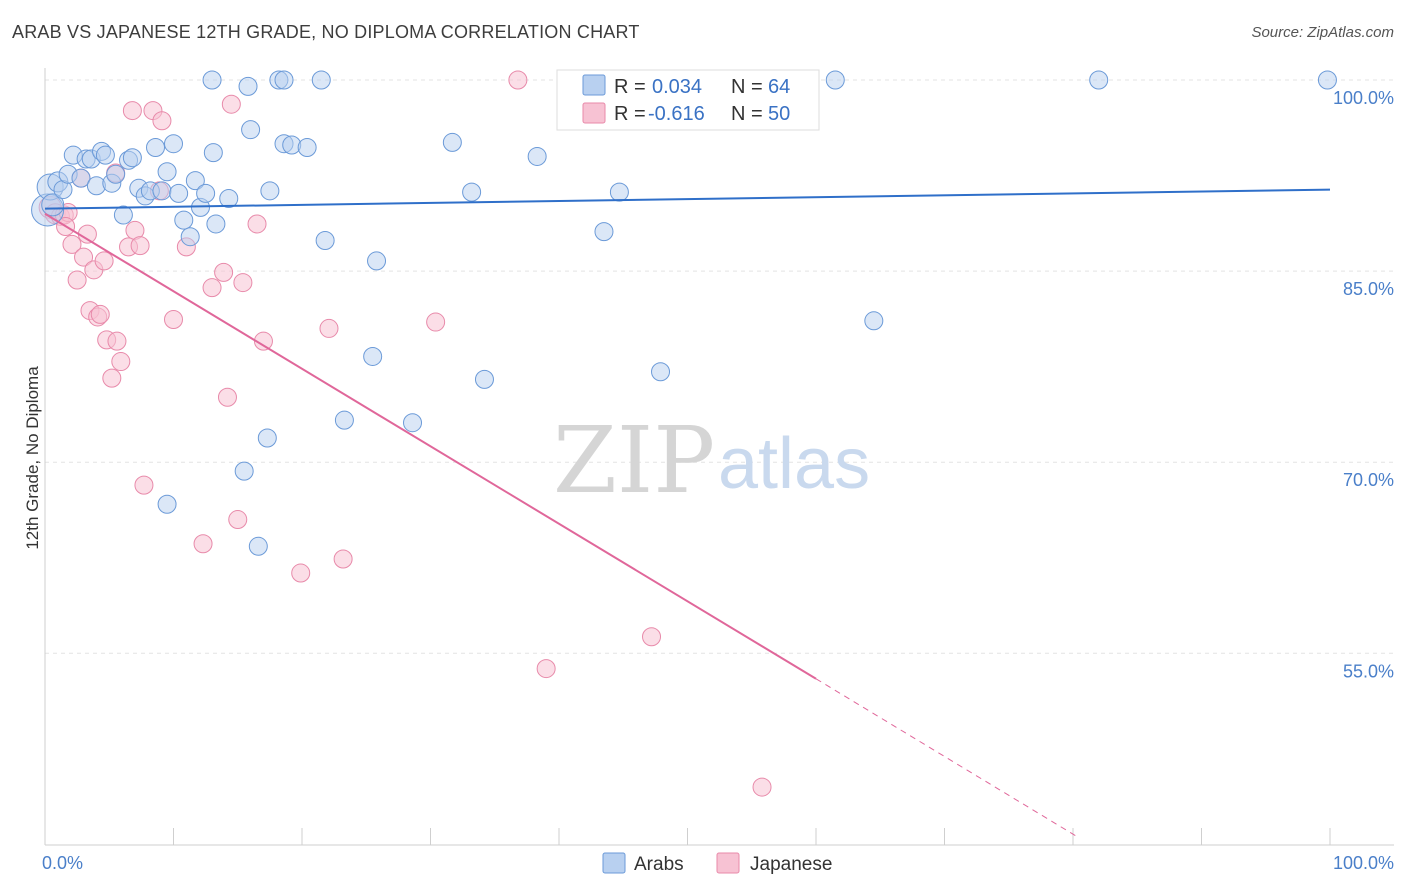  I want to click on bottom-legend-japanese: Japanese, so click(791, 864).